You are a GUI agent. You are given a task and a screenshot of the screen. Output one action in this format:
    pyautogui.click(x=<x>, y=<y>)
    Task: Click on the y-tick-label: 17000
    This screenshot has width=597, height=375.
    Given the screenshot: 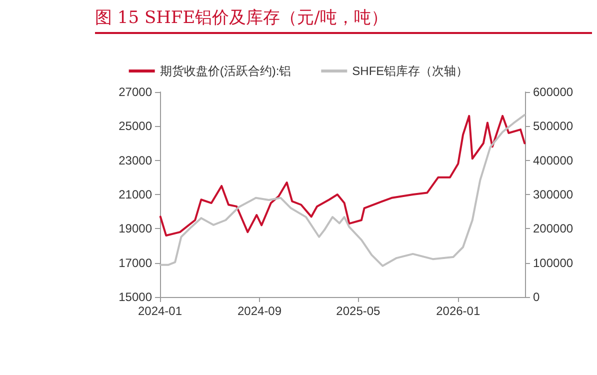 What is the action you would take?
    pyautogui.click(x=135, y=263)
    